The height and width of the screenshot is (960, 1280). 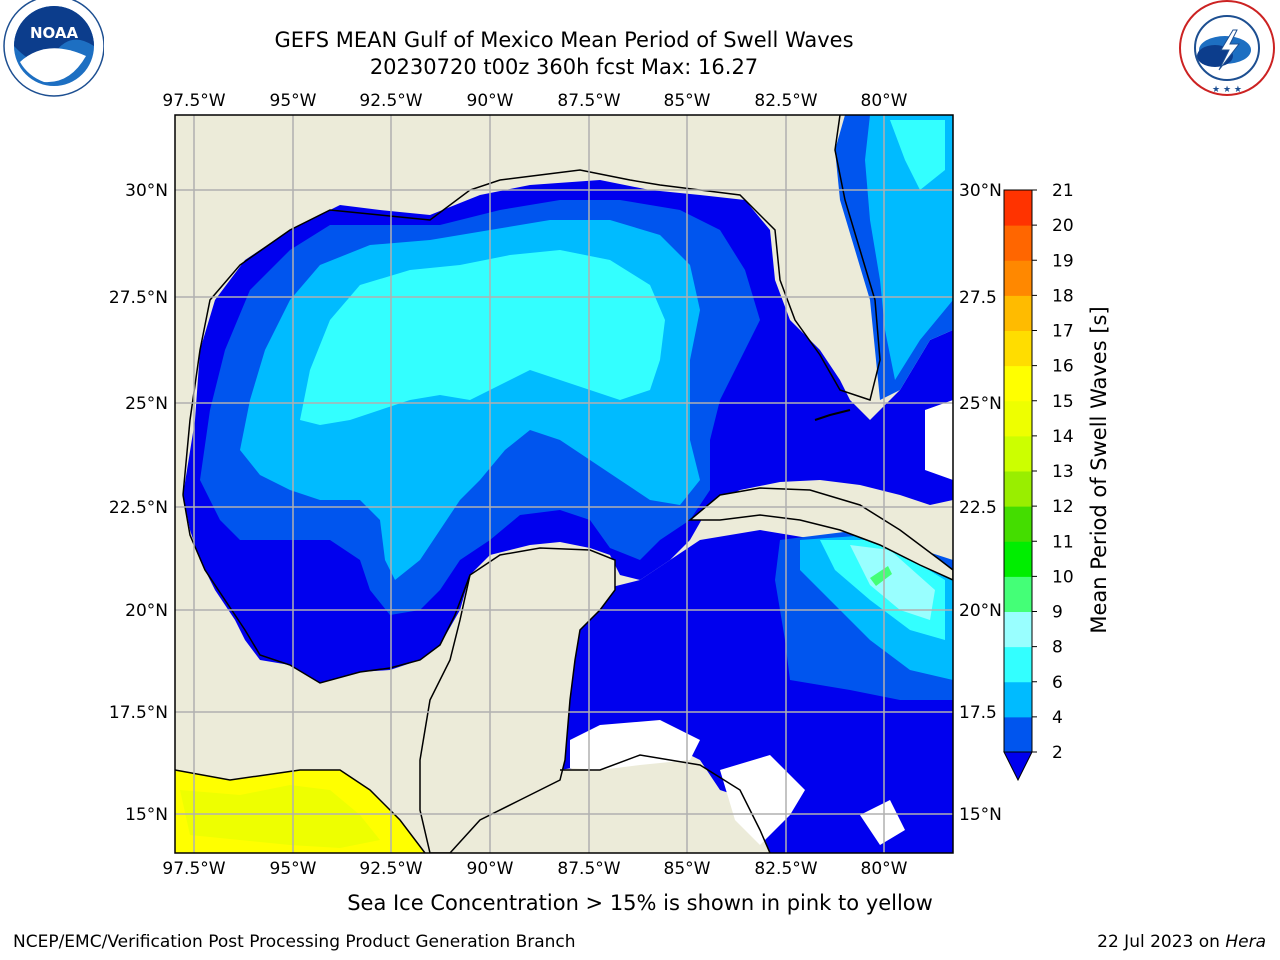 I want to click on colorbar-extend-arrow, so click(x=1018, y=766).